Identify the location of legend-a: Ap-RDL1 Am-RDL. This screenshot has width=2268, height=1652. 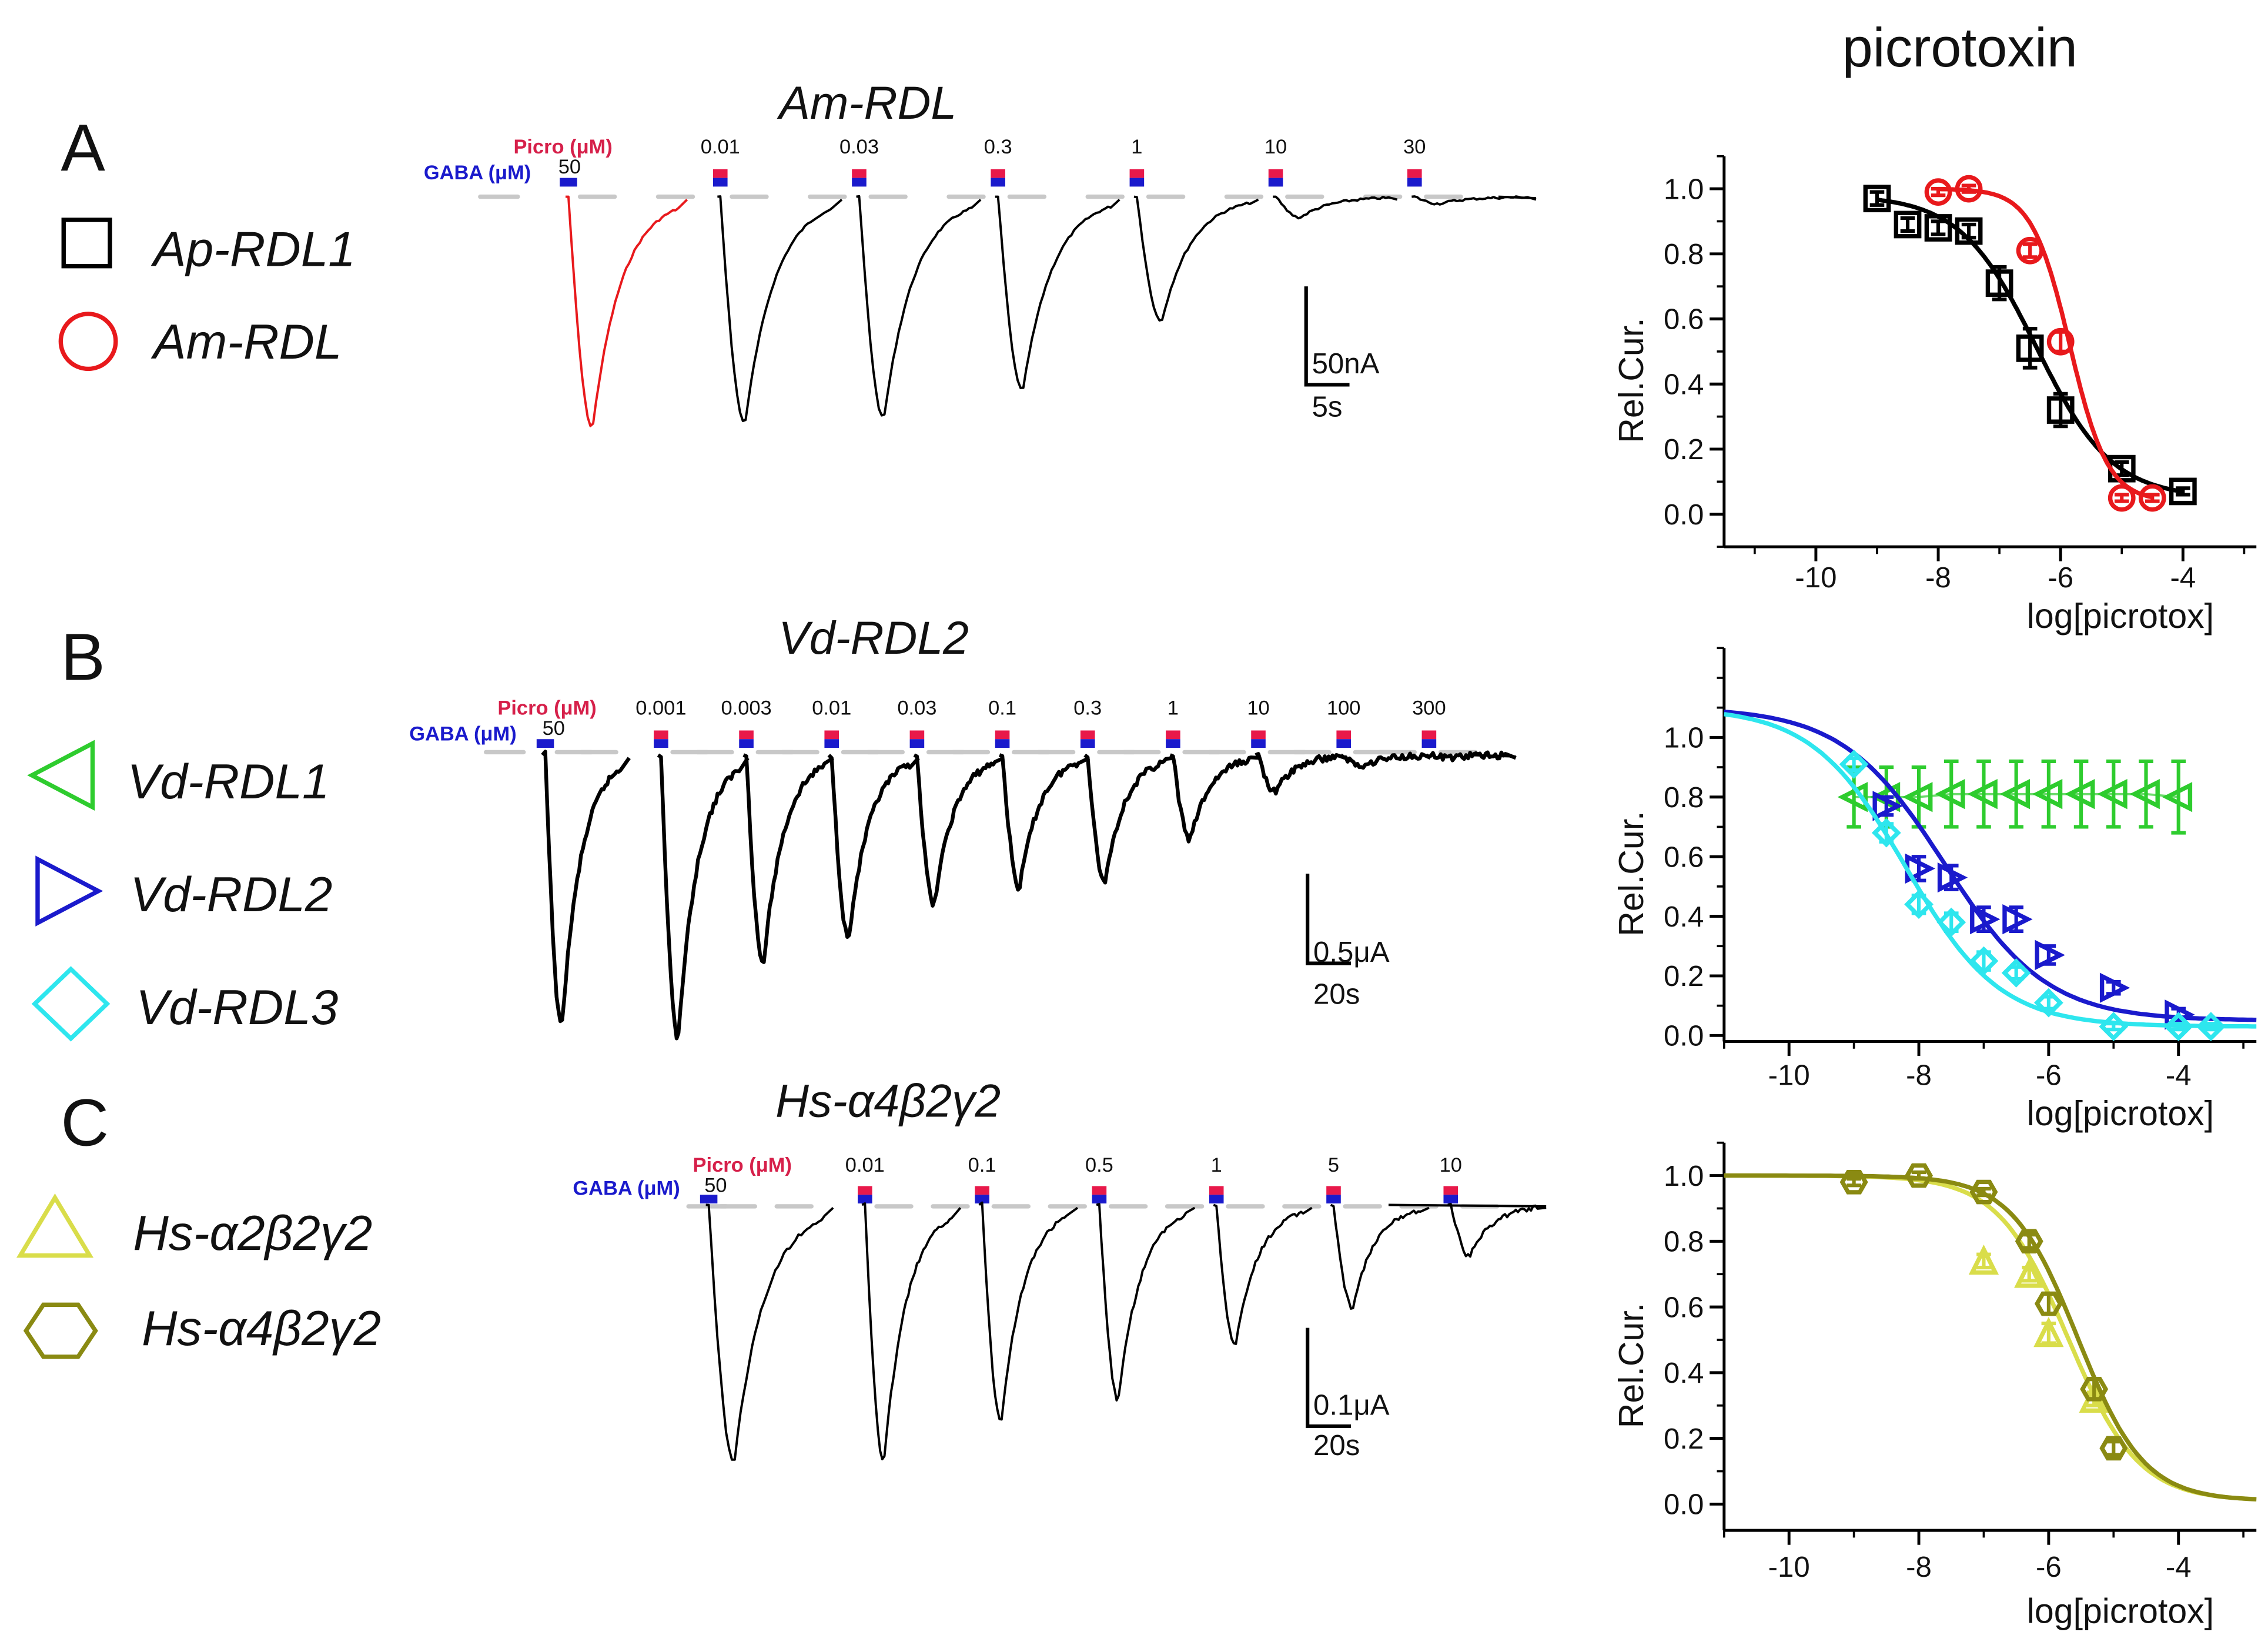
(207, 295).